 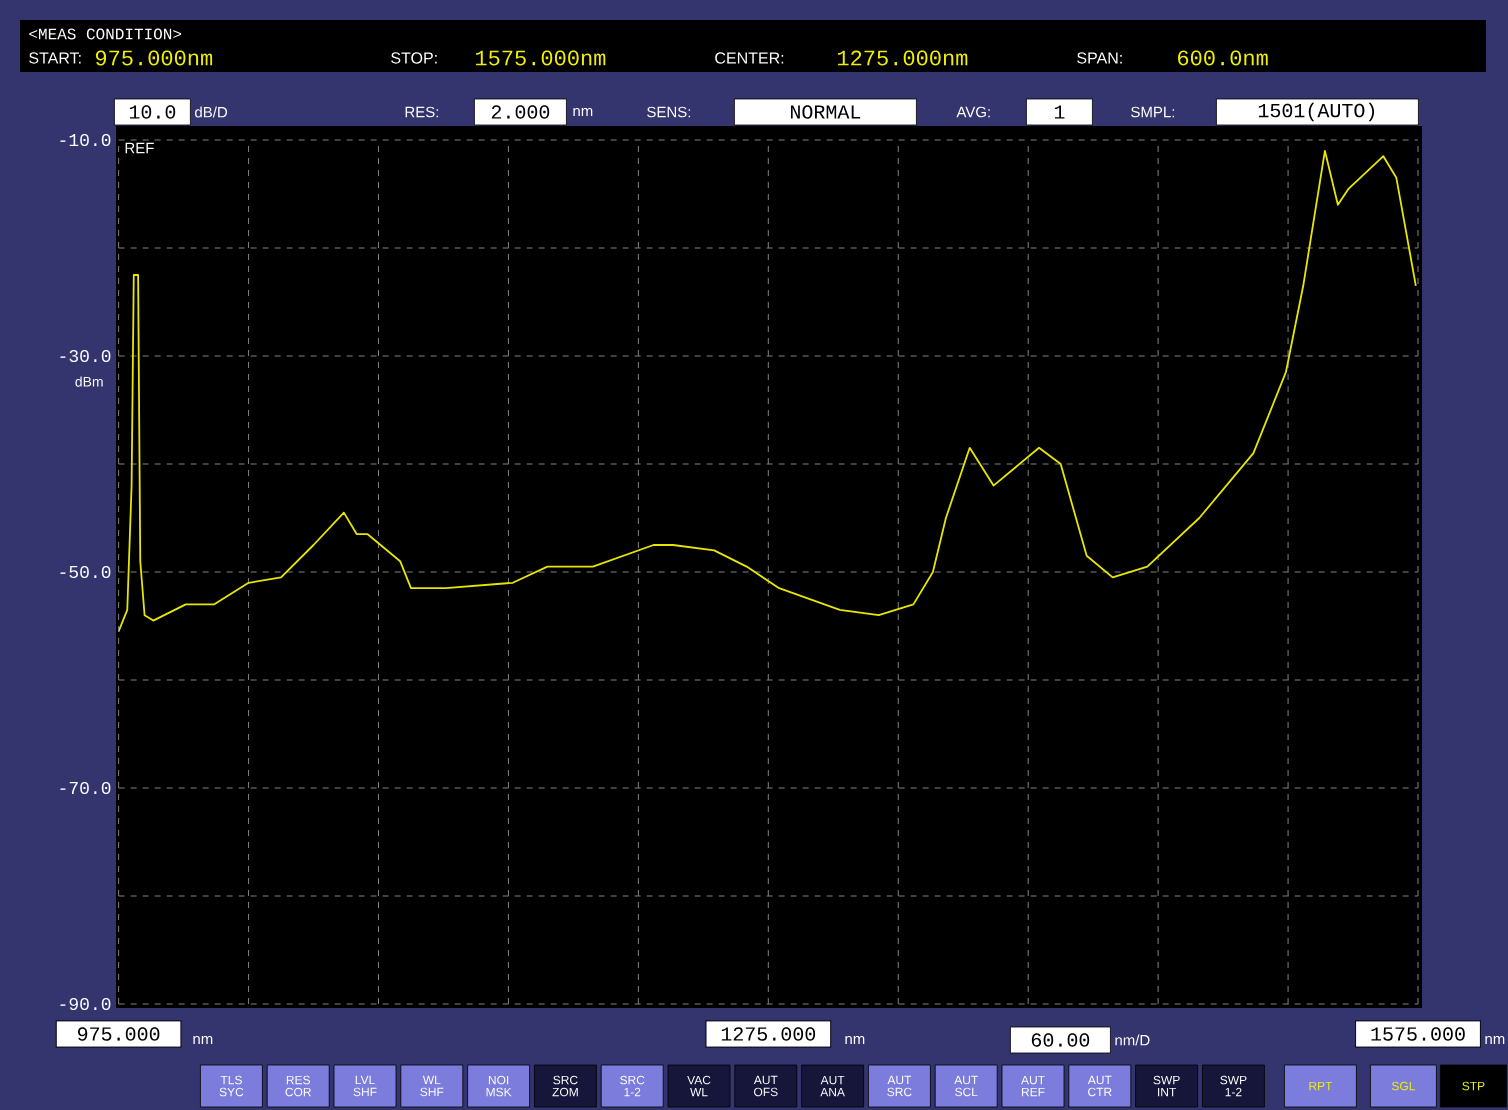 I want to click on x-tick-label: 1575.000, so click(x=1418, y=1034).